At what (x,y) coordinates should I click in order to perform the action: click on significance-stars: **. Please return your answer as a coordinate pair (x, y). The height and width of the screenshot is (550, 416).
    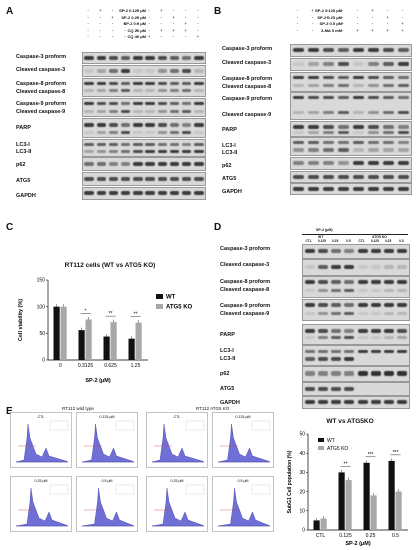
    Looking at the image, I should click on (346, 464).